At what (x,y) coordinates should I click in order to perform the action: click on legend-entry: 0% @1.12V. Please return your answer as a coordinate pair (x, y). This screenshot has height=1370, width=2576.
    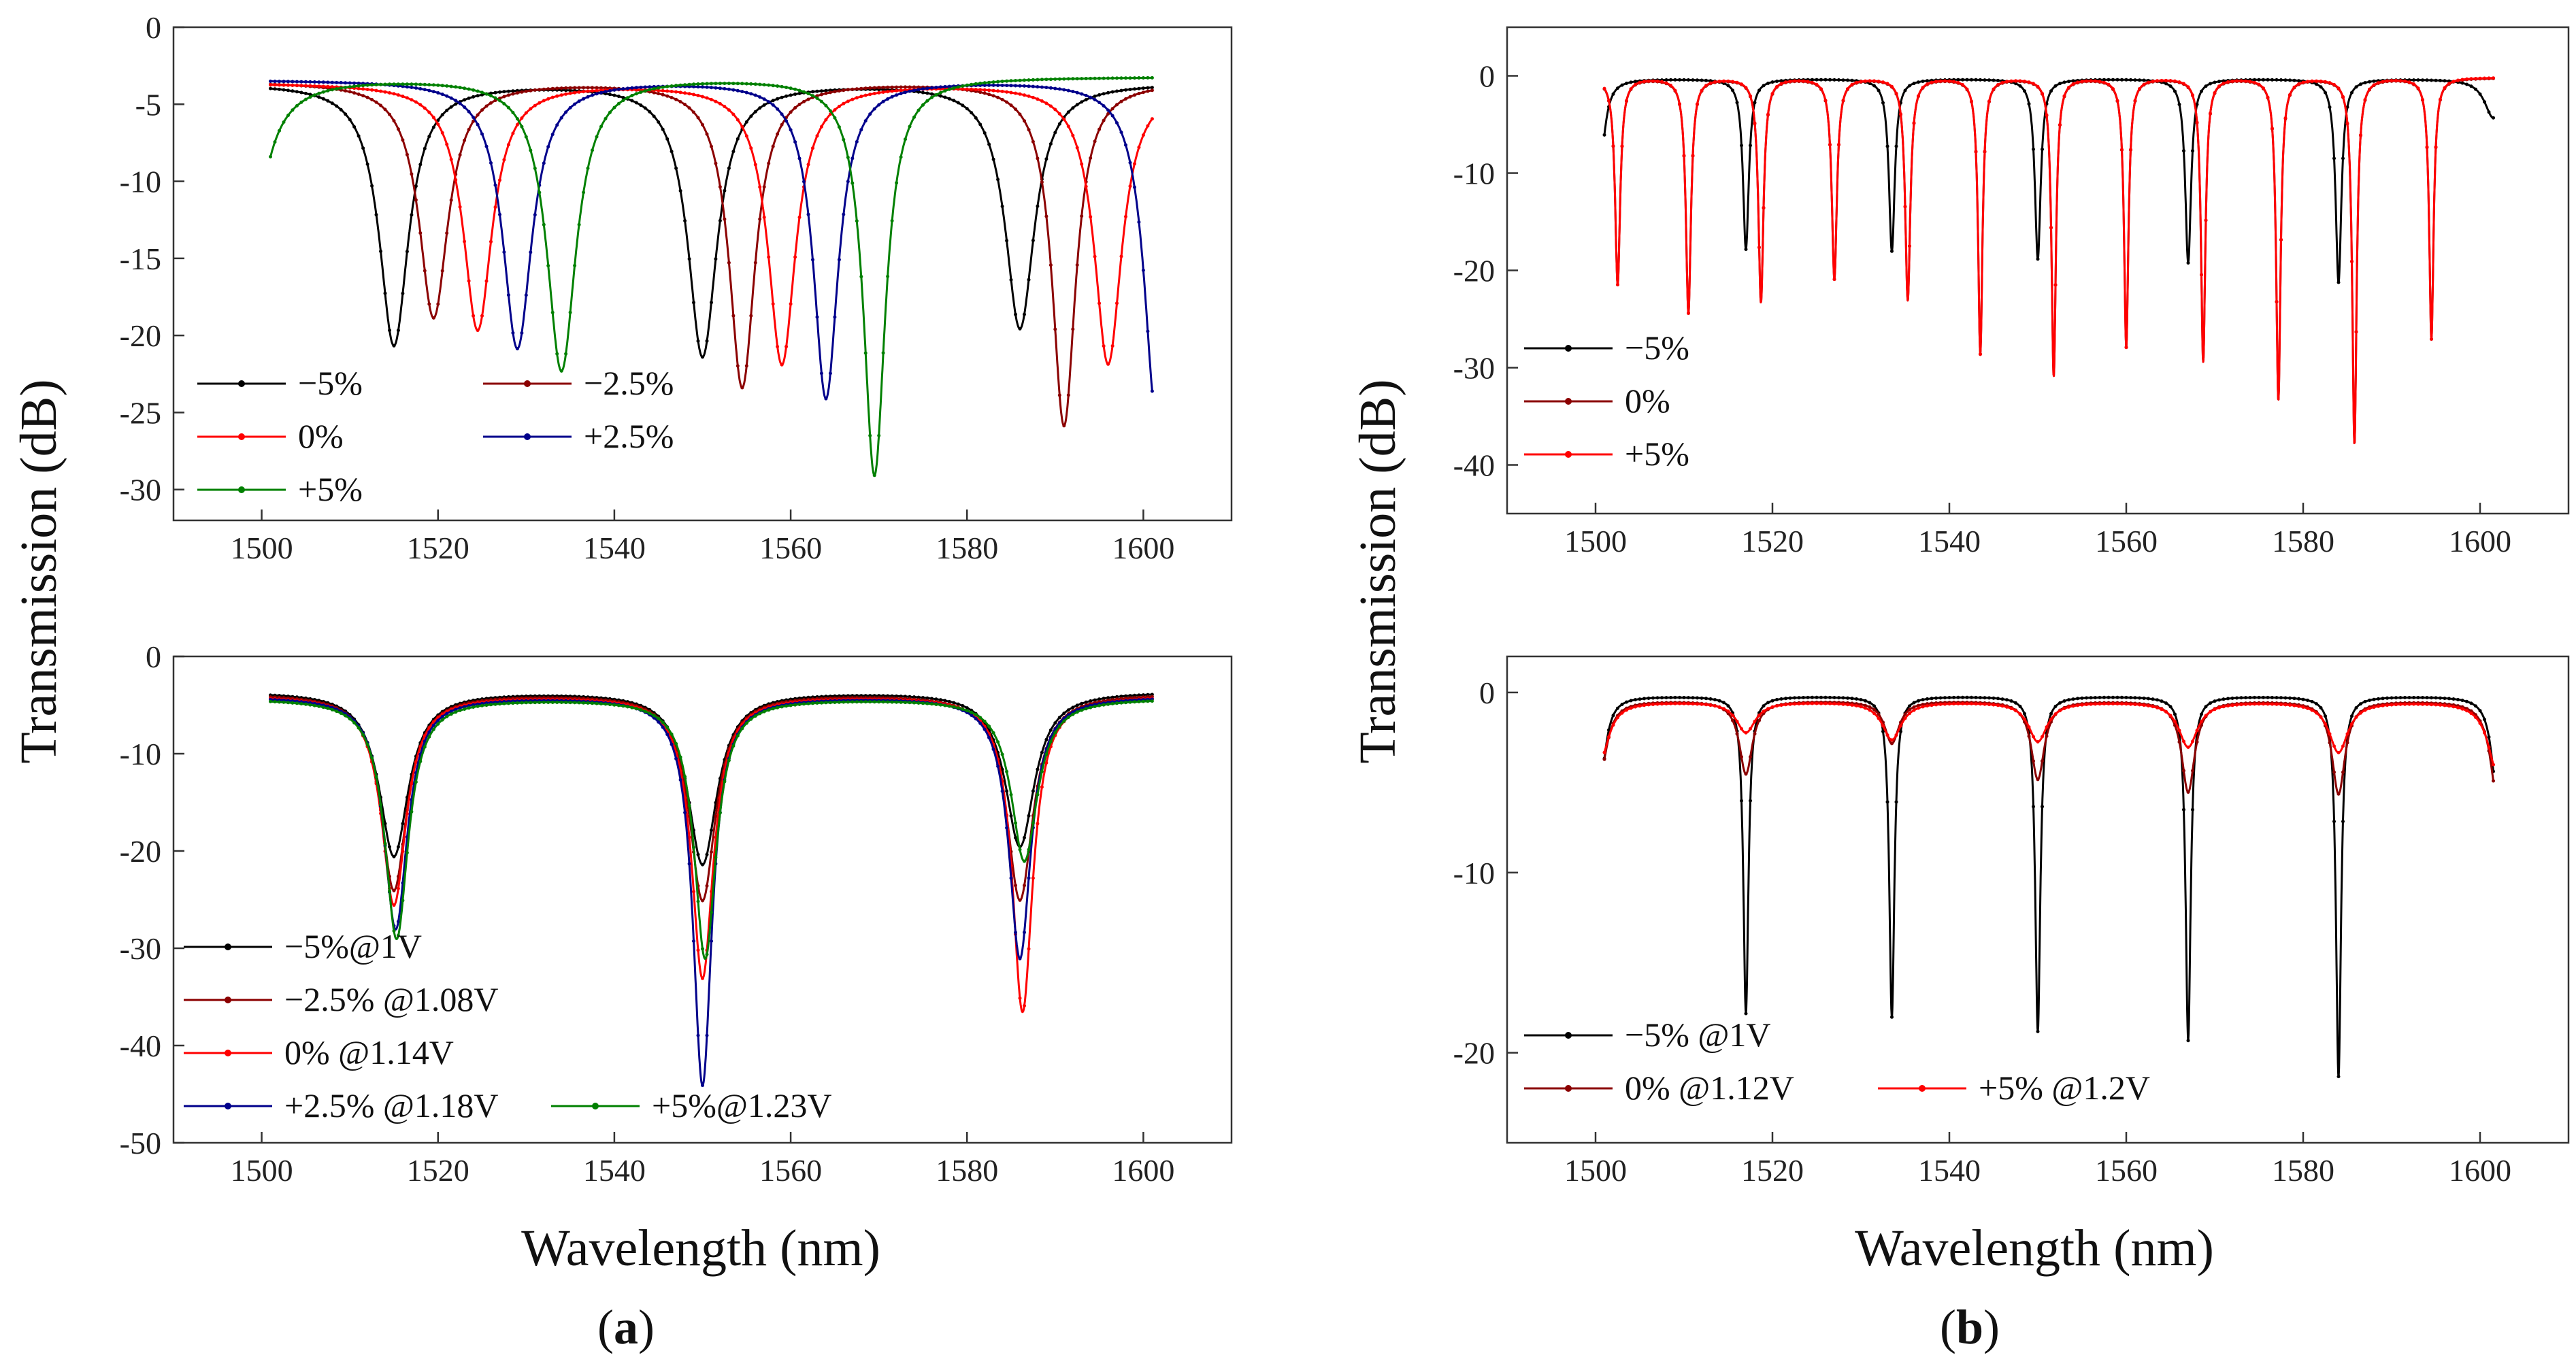
    Looking at the image, I should click on (1659, 1088).